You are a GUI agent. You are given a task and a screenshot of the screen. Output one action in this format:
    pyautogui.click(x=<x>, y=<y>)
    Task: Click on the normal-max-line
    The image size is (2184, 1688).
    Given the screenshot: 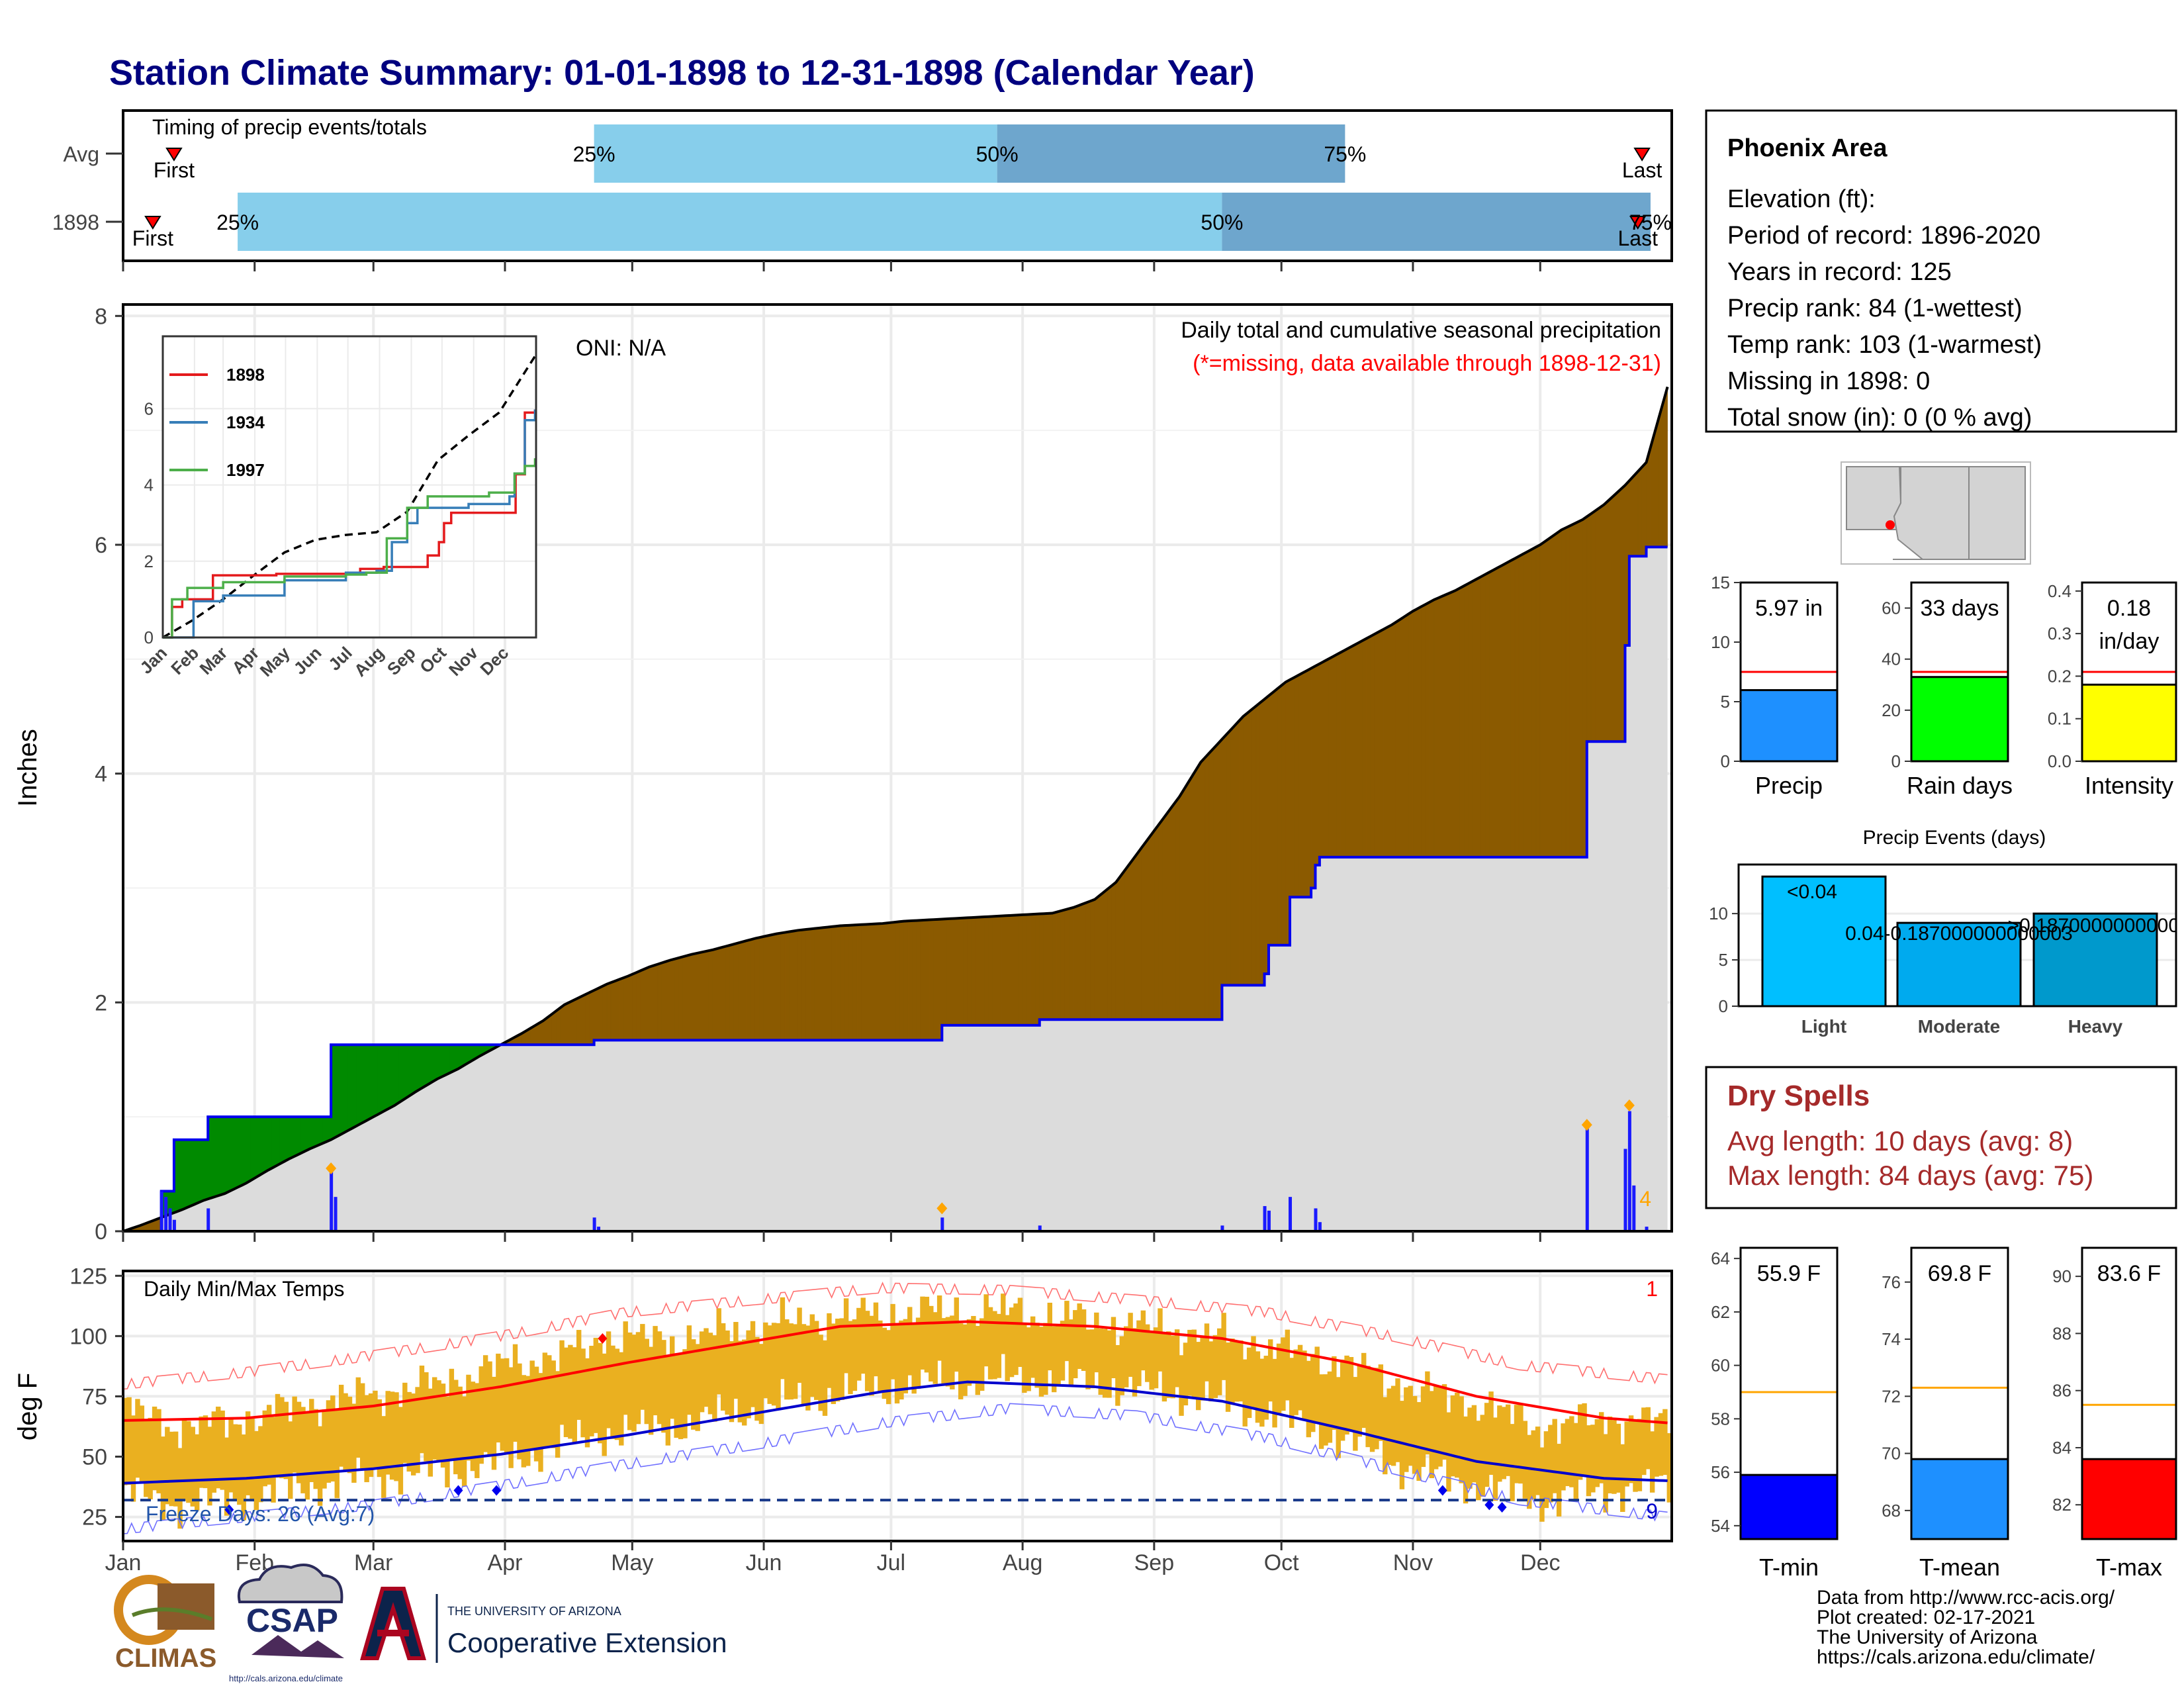 What is the action you would take?
    pyautogui.click(x=895, y=1372)
    